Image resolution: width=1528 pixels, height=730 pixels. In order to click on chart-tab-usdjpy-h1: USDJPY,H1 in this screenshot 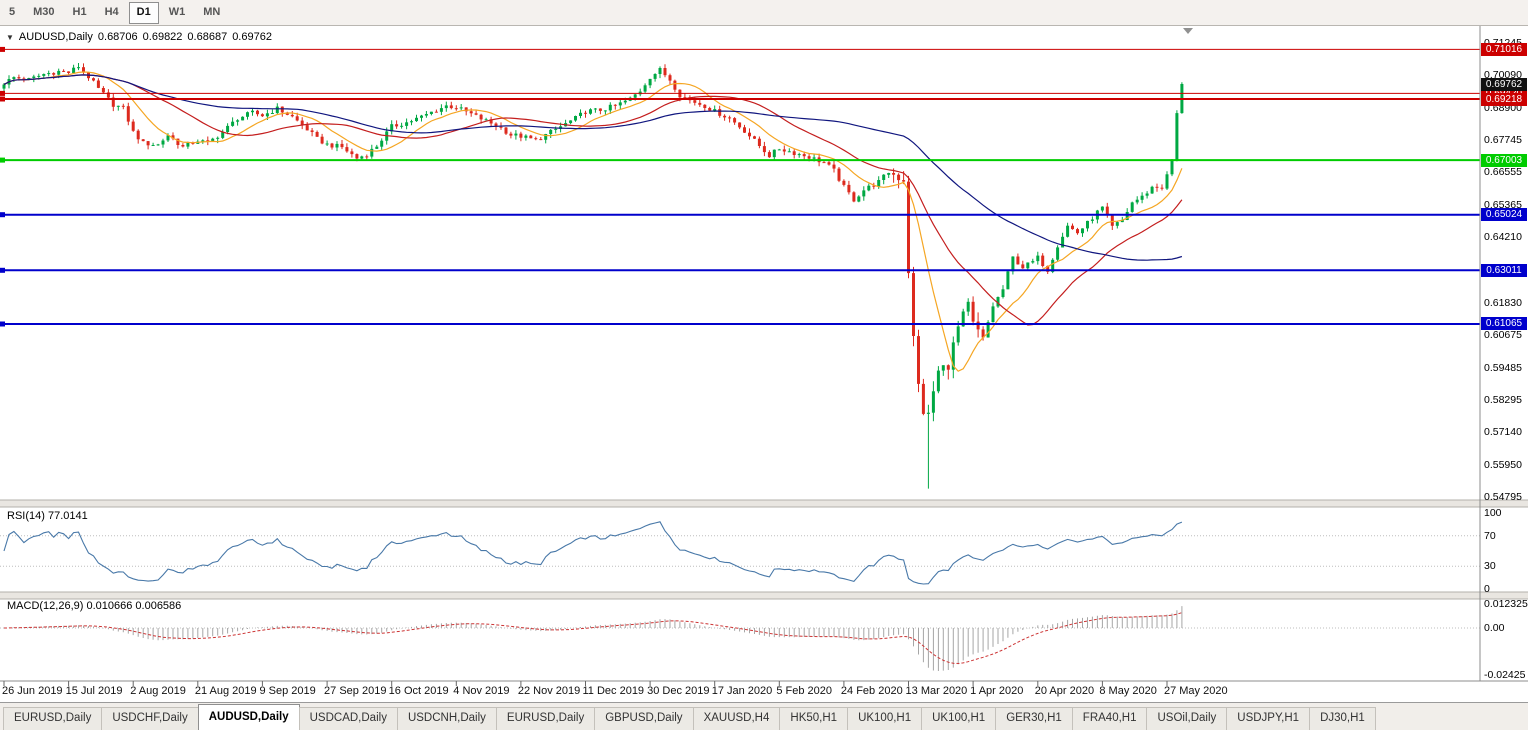, I will do `click(1268, 718)`.